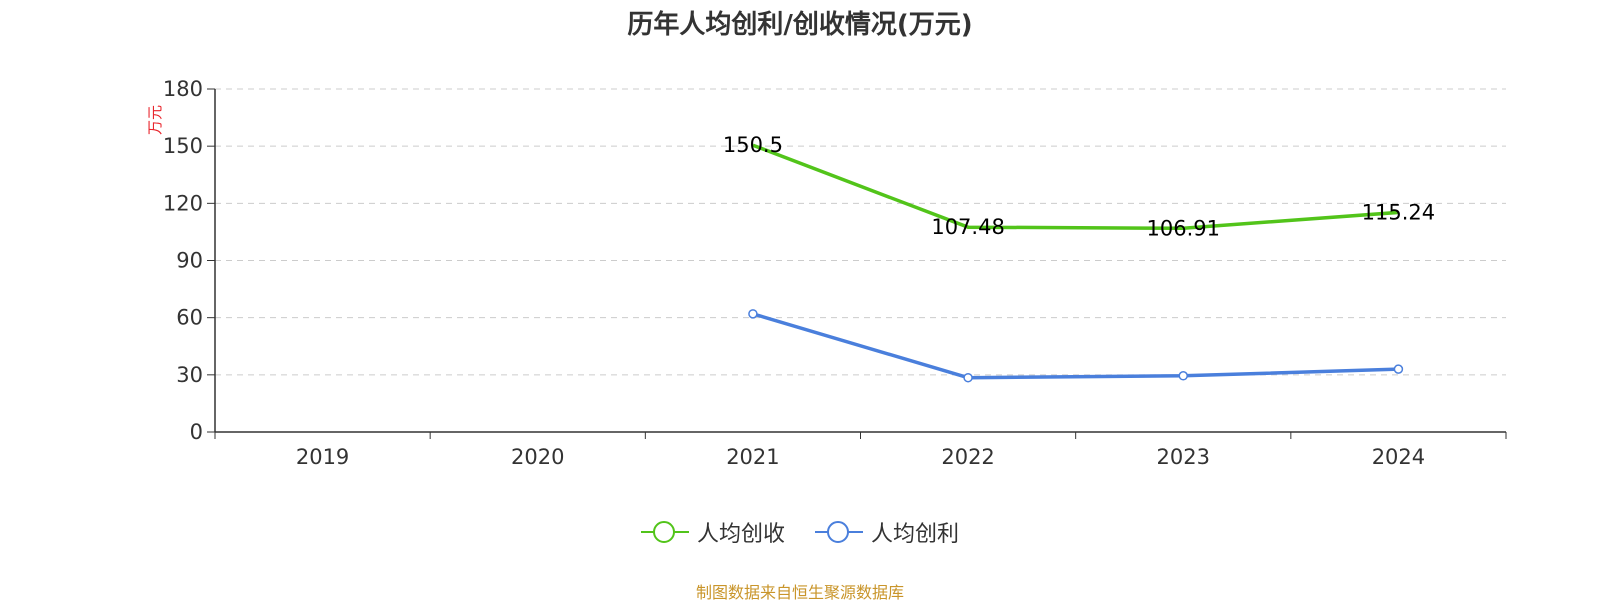 The height and width of the screenshot is (603, 1600). Describe the element at coordinates (967, 227) in the screenshot. I see `data-label: 107.48` at that location.